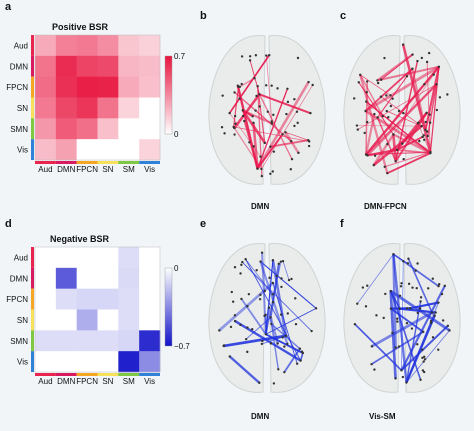 The image size is (474, 431). What do you see at coordinates (87, 381) in the screenshot?
I see `column-label: FPCN` at bounding box center [87, 381].